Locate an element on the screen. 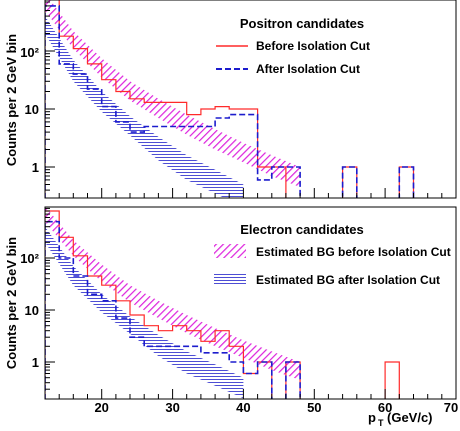 This screenshot has height=431, width=460. legend-label-before-positron: Before Isolation Cut is located at coordinates (313, 46).